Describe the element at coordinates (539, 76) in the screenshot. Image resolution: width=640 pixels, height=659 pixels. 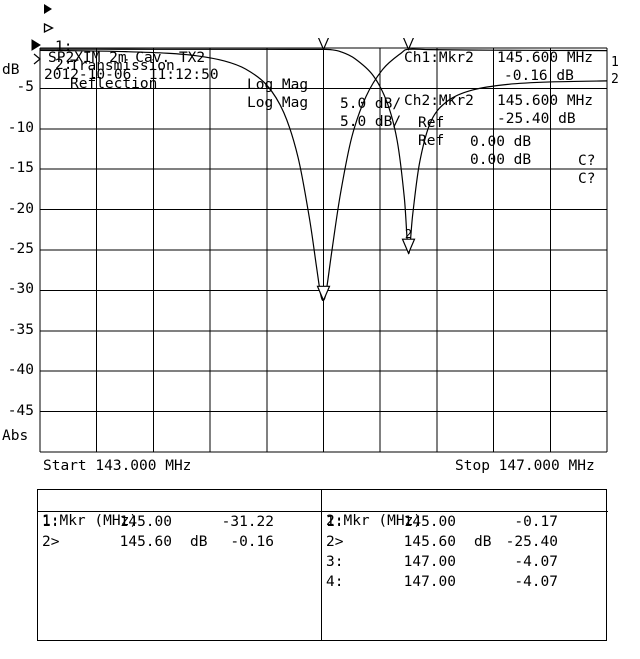
I see `ch1-marker-readout-value: -0.16 dB` at that location.